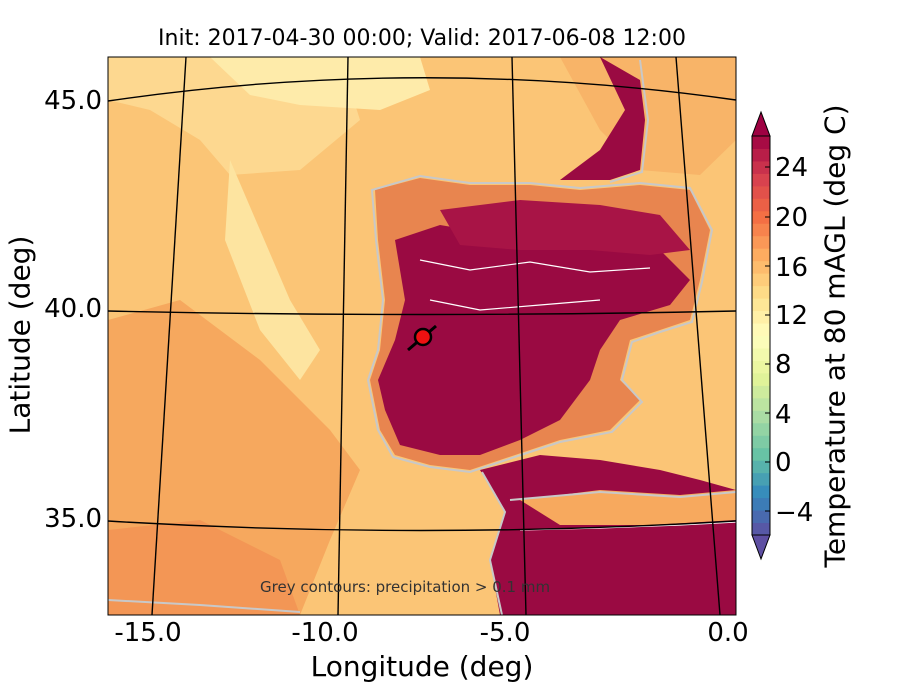  I want to click on colorbar-tick-12: 12, so click(792, 316).